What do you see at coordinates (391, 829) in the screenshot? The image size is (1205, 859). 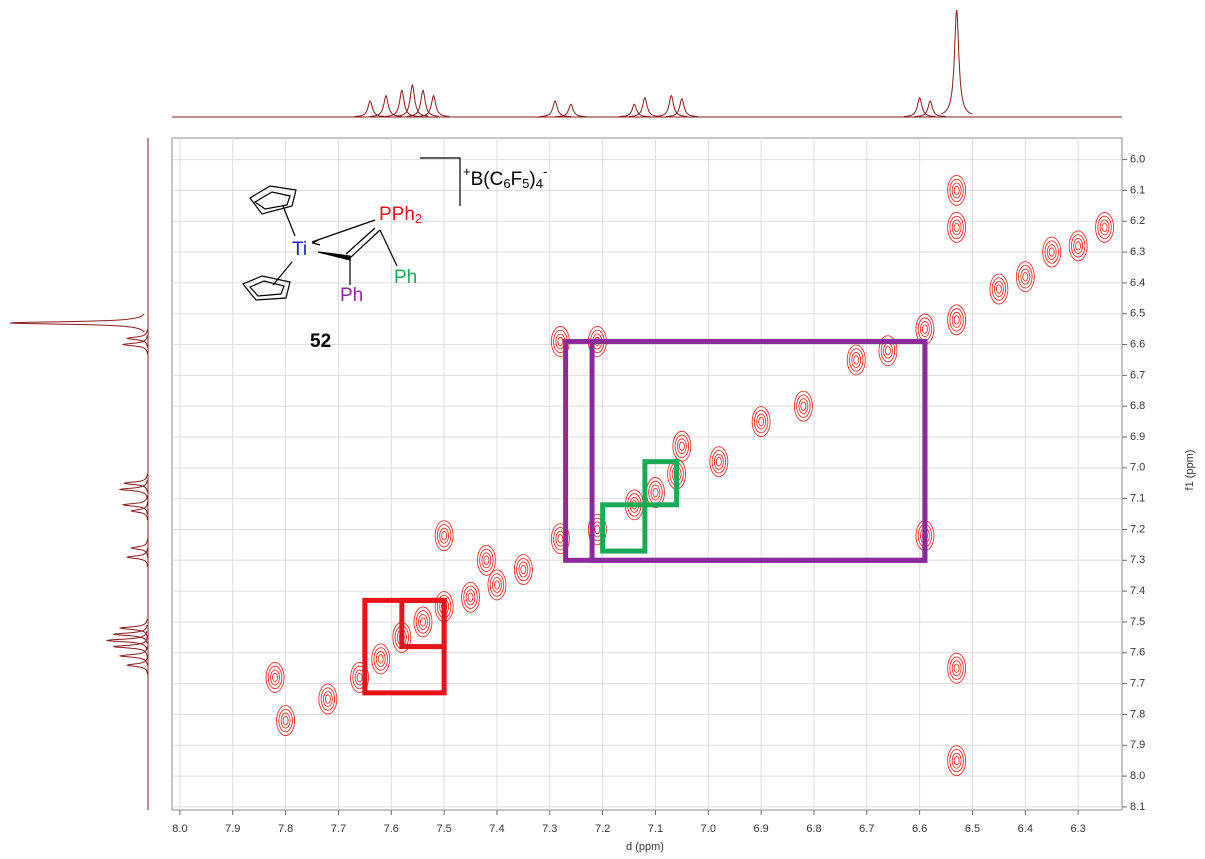 I see `x-tick-label: 7.6` at bounding box center [391, 829].